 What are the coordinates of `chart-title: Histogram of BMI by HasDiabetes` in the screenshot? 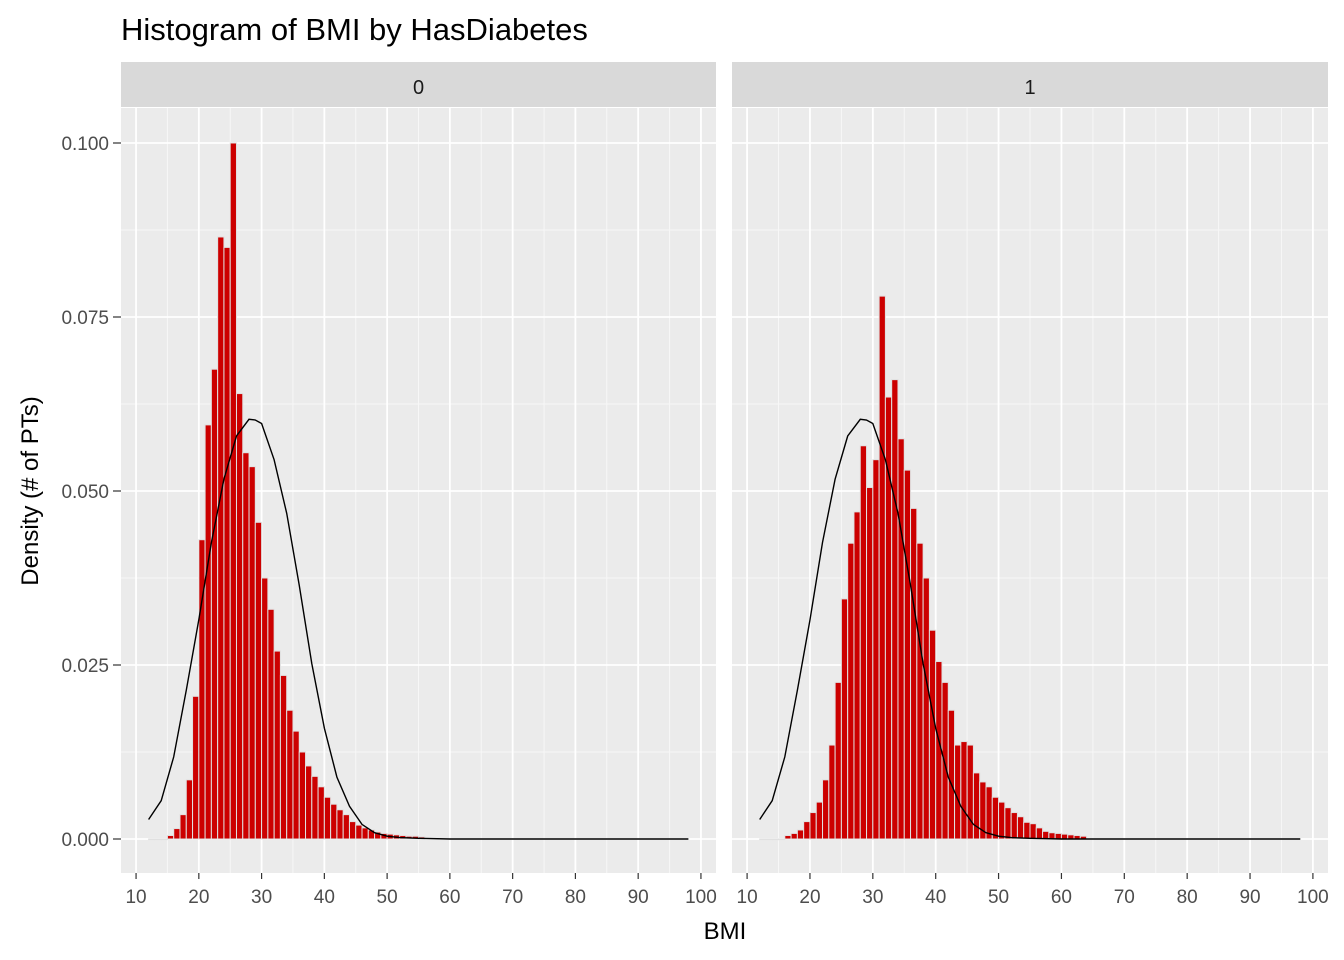 It's located at (354, 29).